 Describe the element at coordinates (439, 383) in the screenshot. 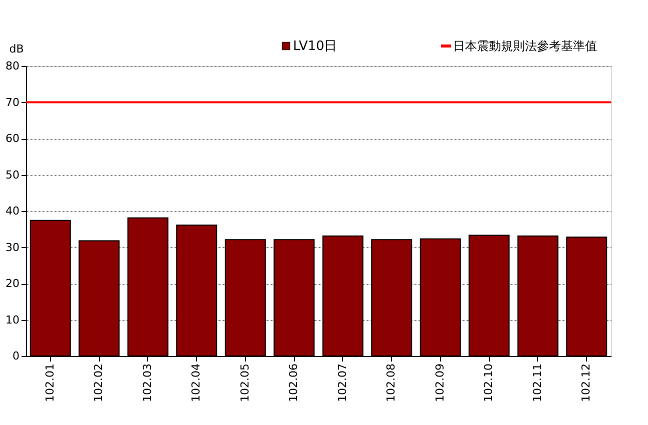

I see `x-tick-label: 102.09` at that location.